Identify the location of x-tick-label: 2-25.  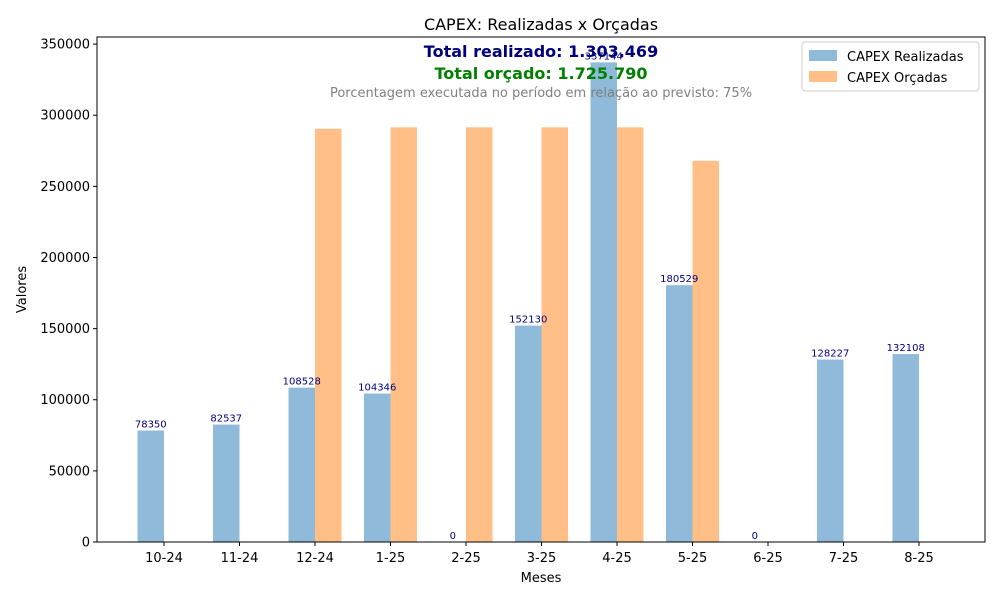
(466, 558).